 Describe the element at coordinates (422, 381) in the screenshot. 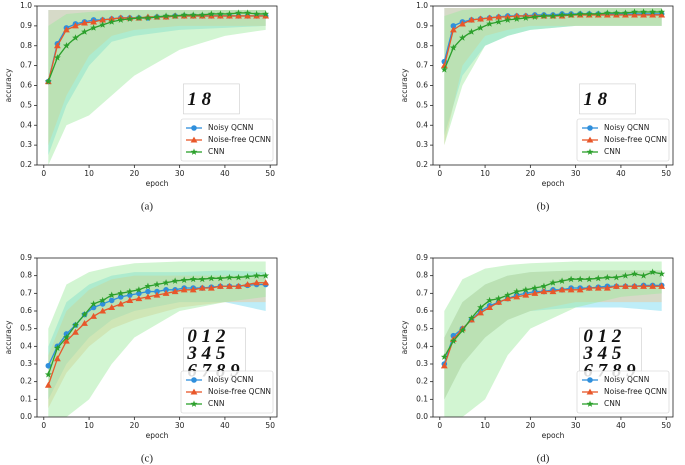

I see `y-tick-label: 0.2` at that location.